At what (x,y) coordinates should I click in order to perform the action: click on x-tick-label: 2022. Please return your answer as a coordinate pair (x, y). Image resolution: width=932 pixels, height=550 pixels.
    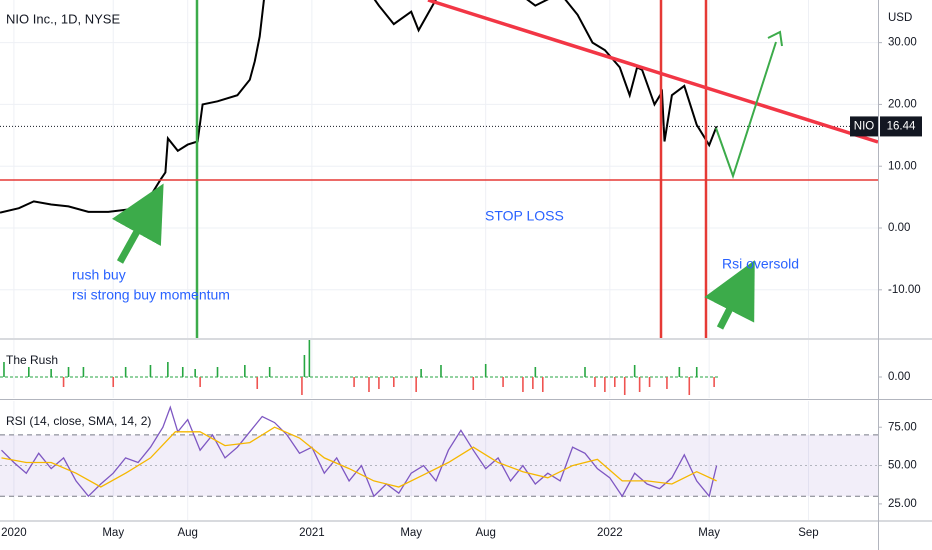
    Looking at the image, I should click on (610, 533).